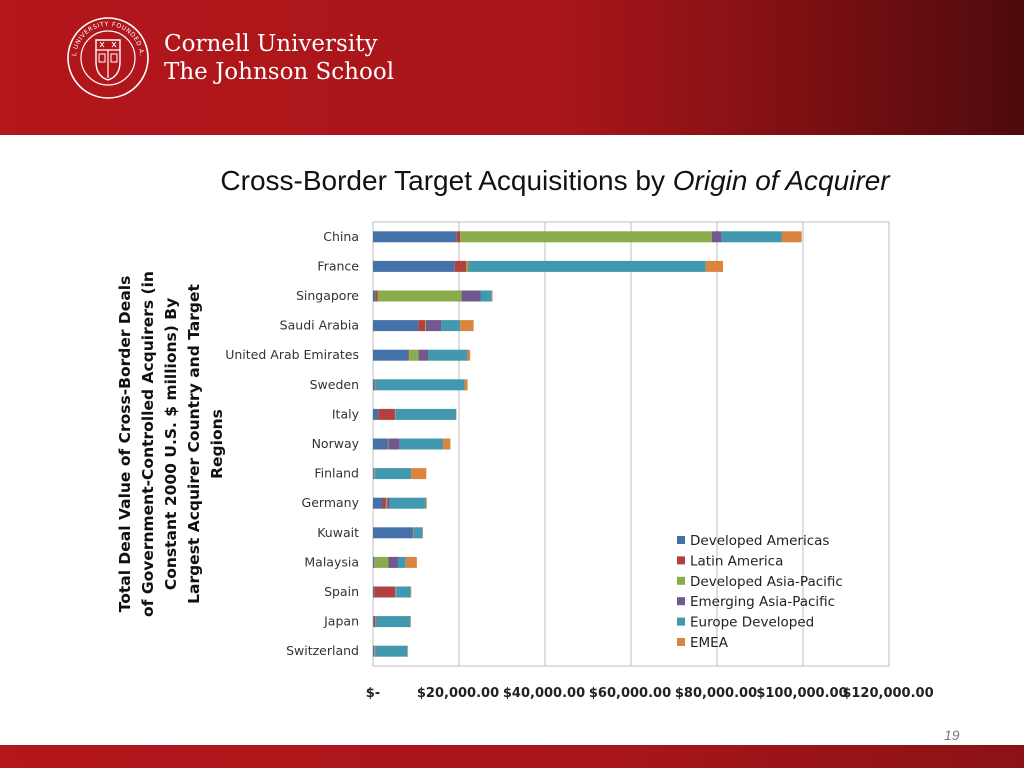  I want to click on y-axis-title-line: Constant 2000 U.S. $ millions) By, so click(171, 444).